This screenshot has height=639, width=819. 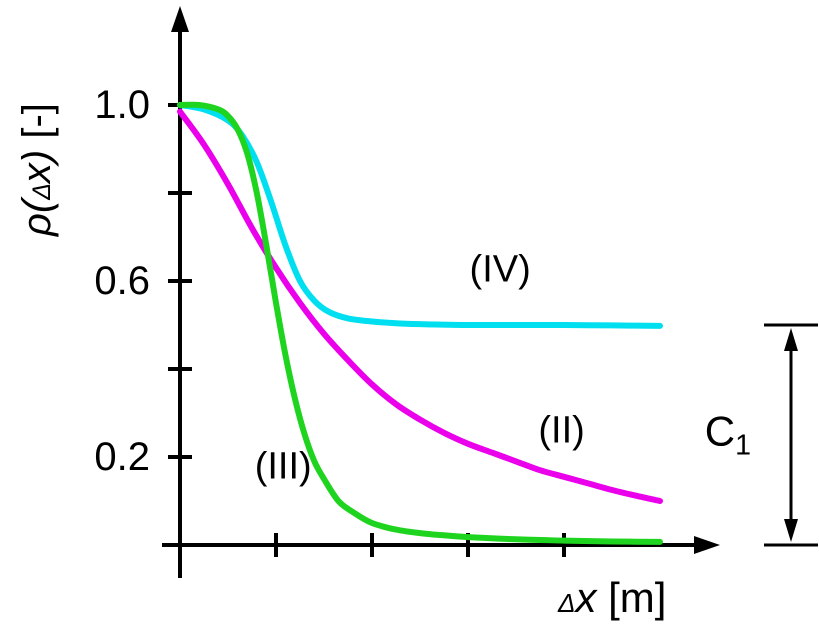 I want to click on annotation-label-subscript: 1, so click(x=743, y=445).